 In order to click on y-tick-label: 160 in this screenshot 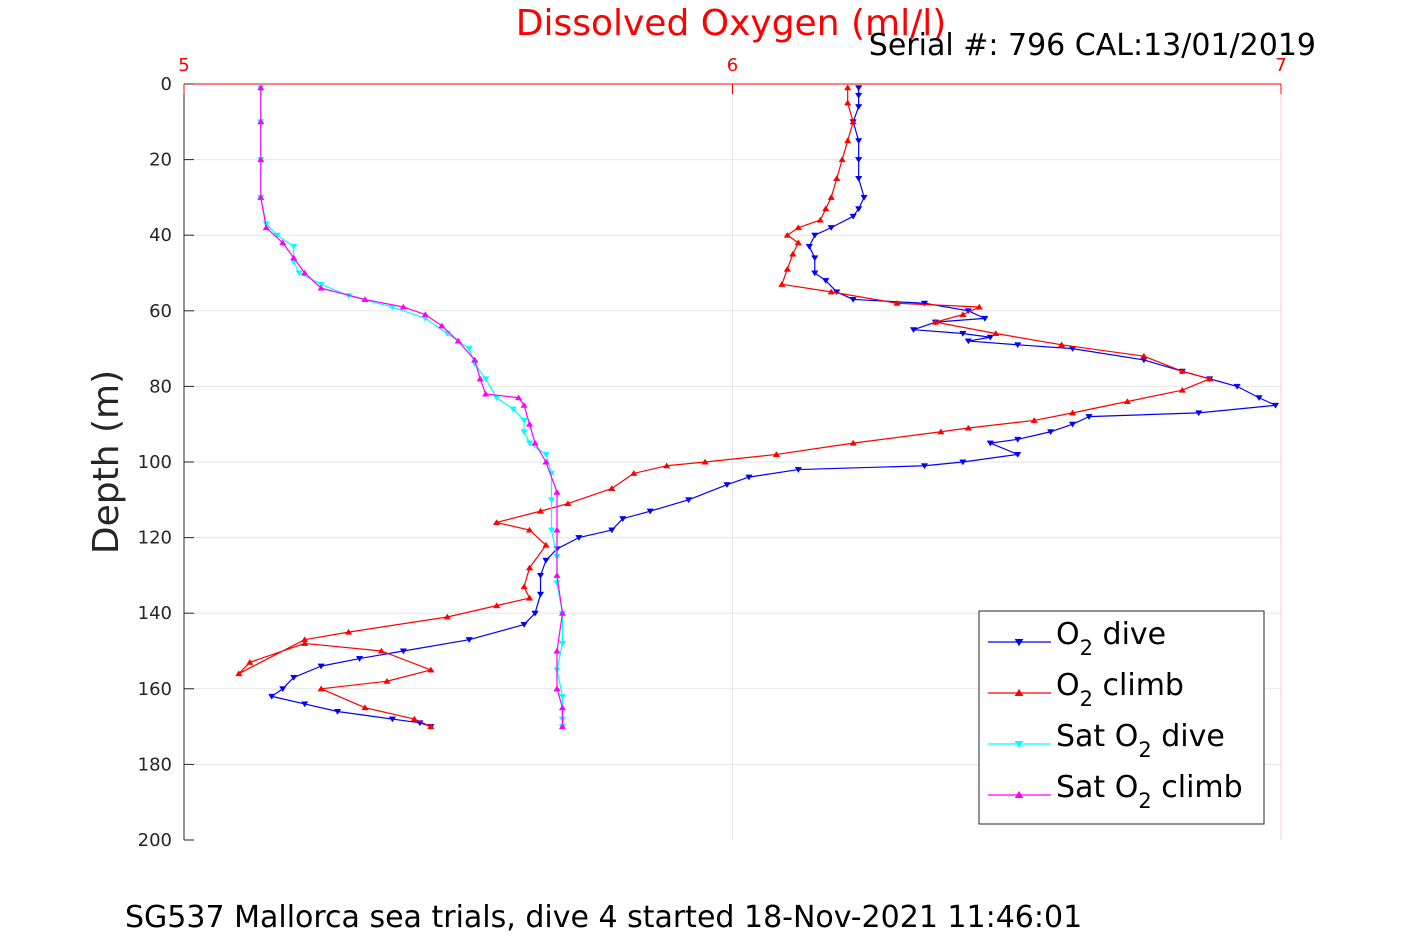, I will do `click(155, 689)`.